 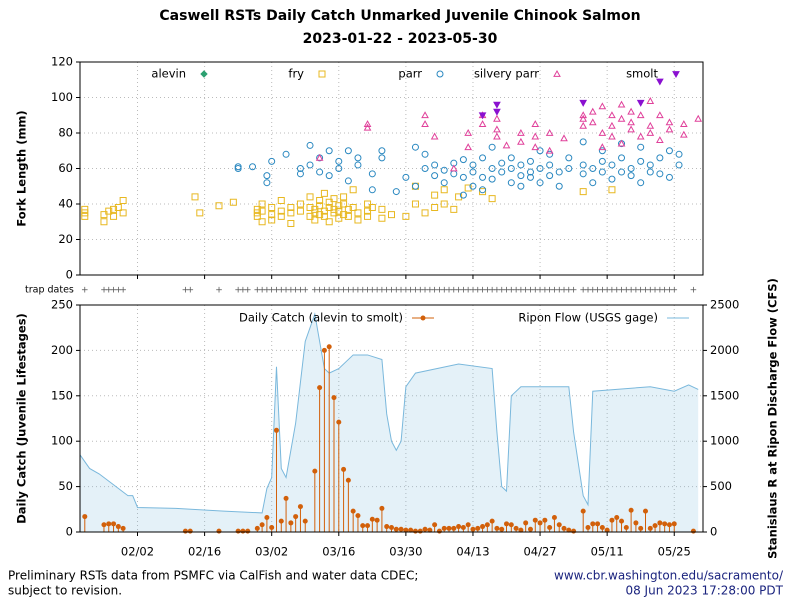 What do you see at coordinates (65, 168) in the screenshot?
I see `y-tick-label: 60` at bounding box center [65, 168].